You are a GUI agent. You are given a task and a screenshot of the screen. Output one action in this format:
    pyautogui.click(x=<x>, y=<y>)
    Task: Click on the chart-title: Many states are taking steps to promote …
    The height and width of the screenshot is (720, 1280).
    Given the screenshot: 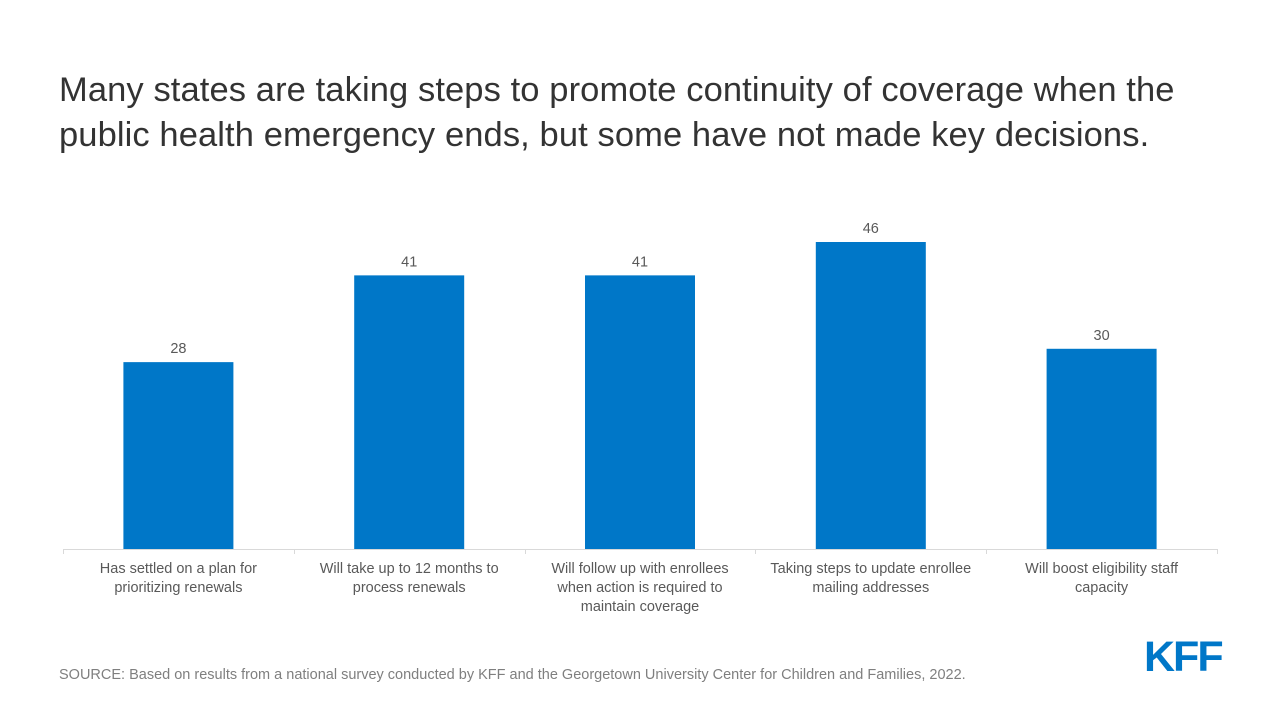 What is the action you would take?
    pyautogui.click(x=617, y=112)
    